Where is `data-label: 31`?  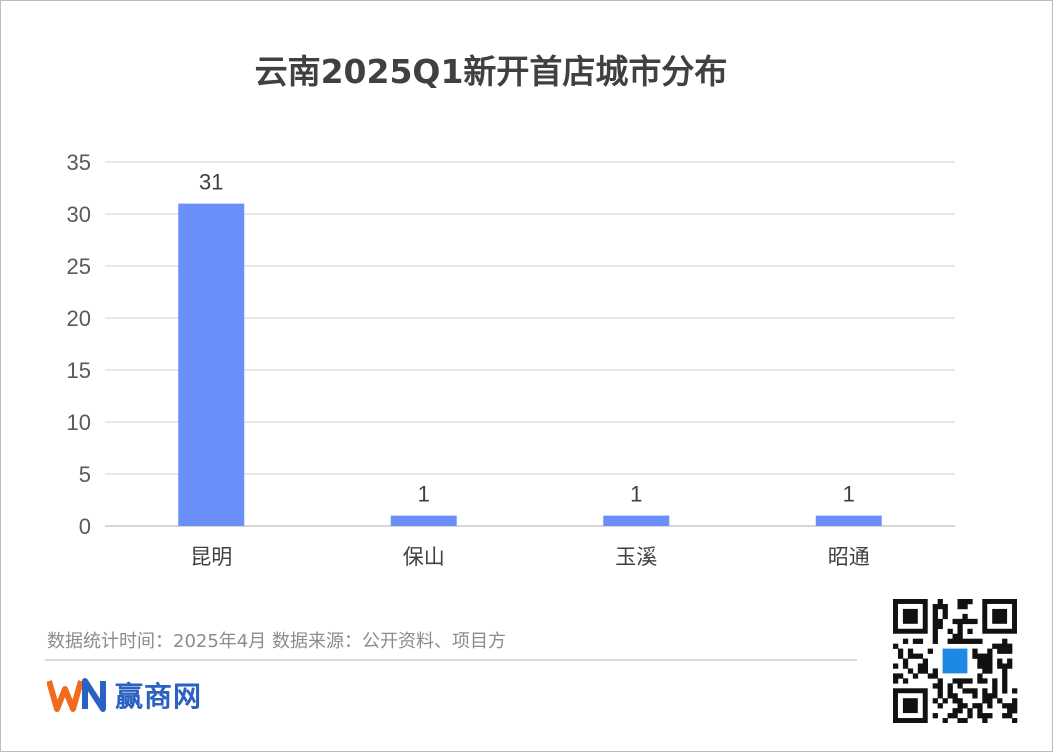 data-label: 31 is located at coordinates (211, 182).